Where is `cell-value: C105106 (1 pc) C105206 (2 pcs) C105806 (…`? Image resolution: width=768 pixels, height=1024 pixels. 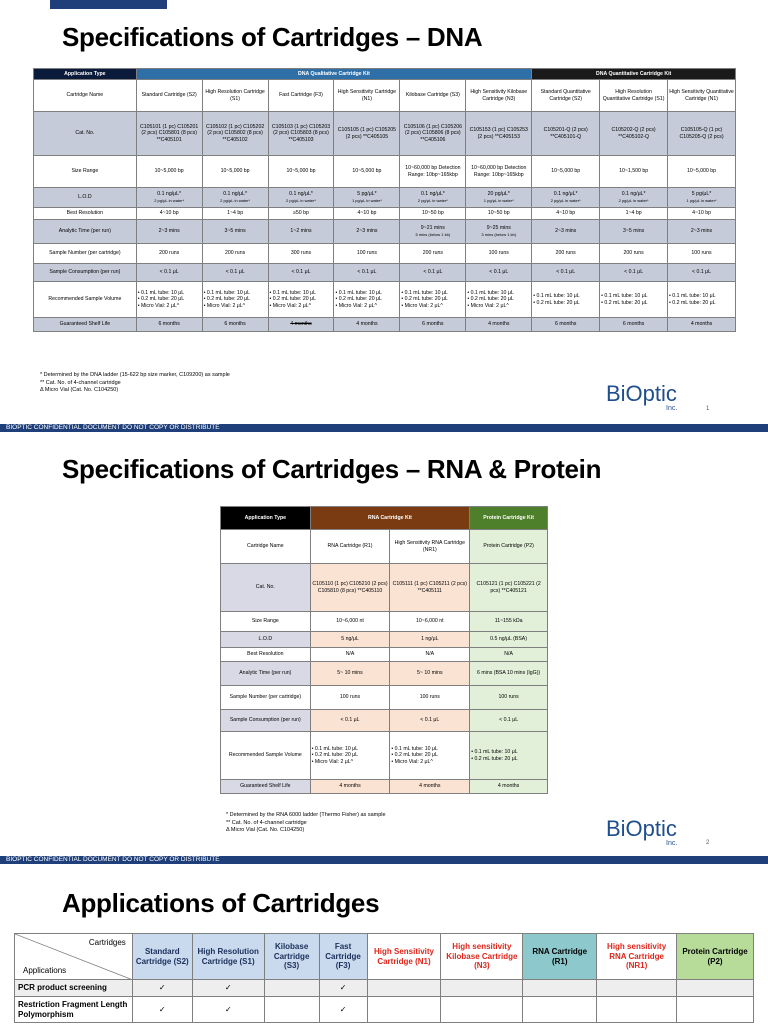
cell-value: C105106 (1 pc) C105206 (2 pcs) C105806 (… is located at coordinates (432, 133).